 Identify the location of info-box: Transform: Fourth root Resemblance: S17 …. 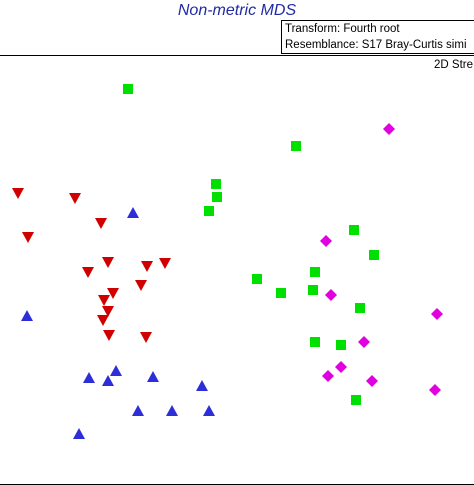
(377, 37).